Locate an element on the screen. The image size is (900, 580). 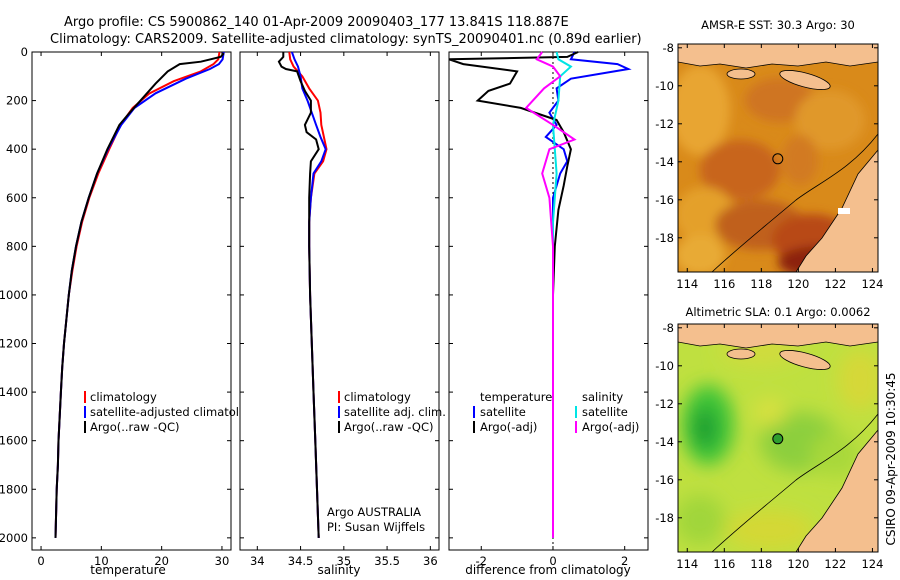
series-line-salinity-argo-adj is located at coordinates (550, 294).